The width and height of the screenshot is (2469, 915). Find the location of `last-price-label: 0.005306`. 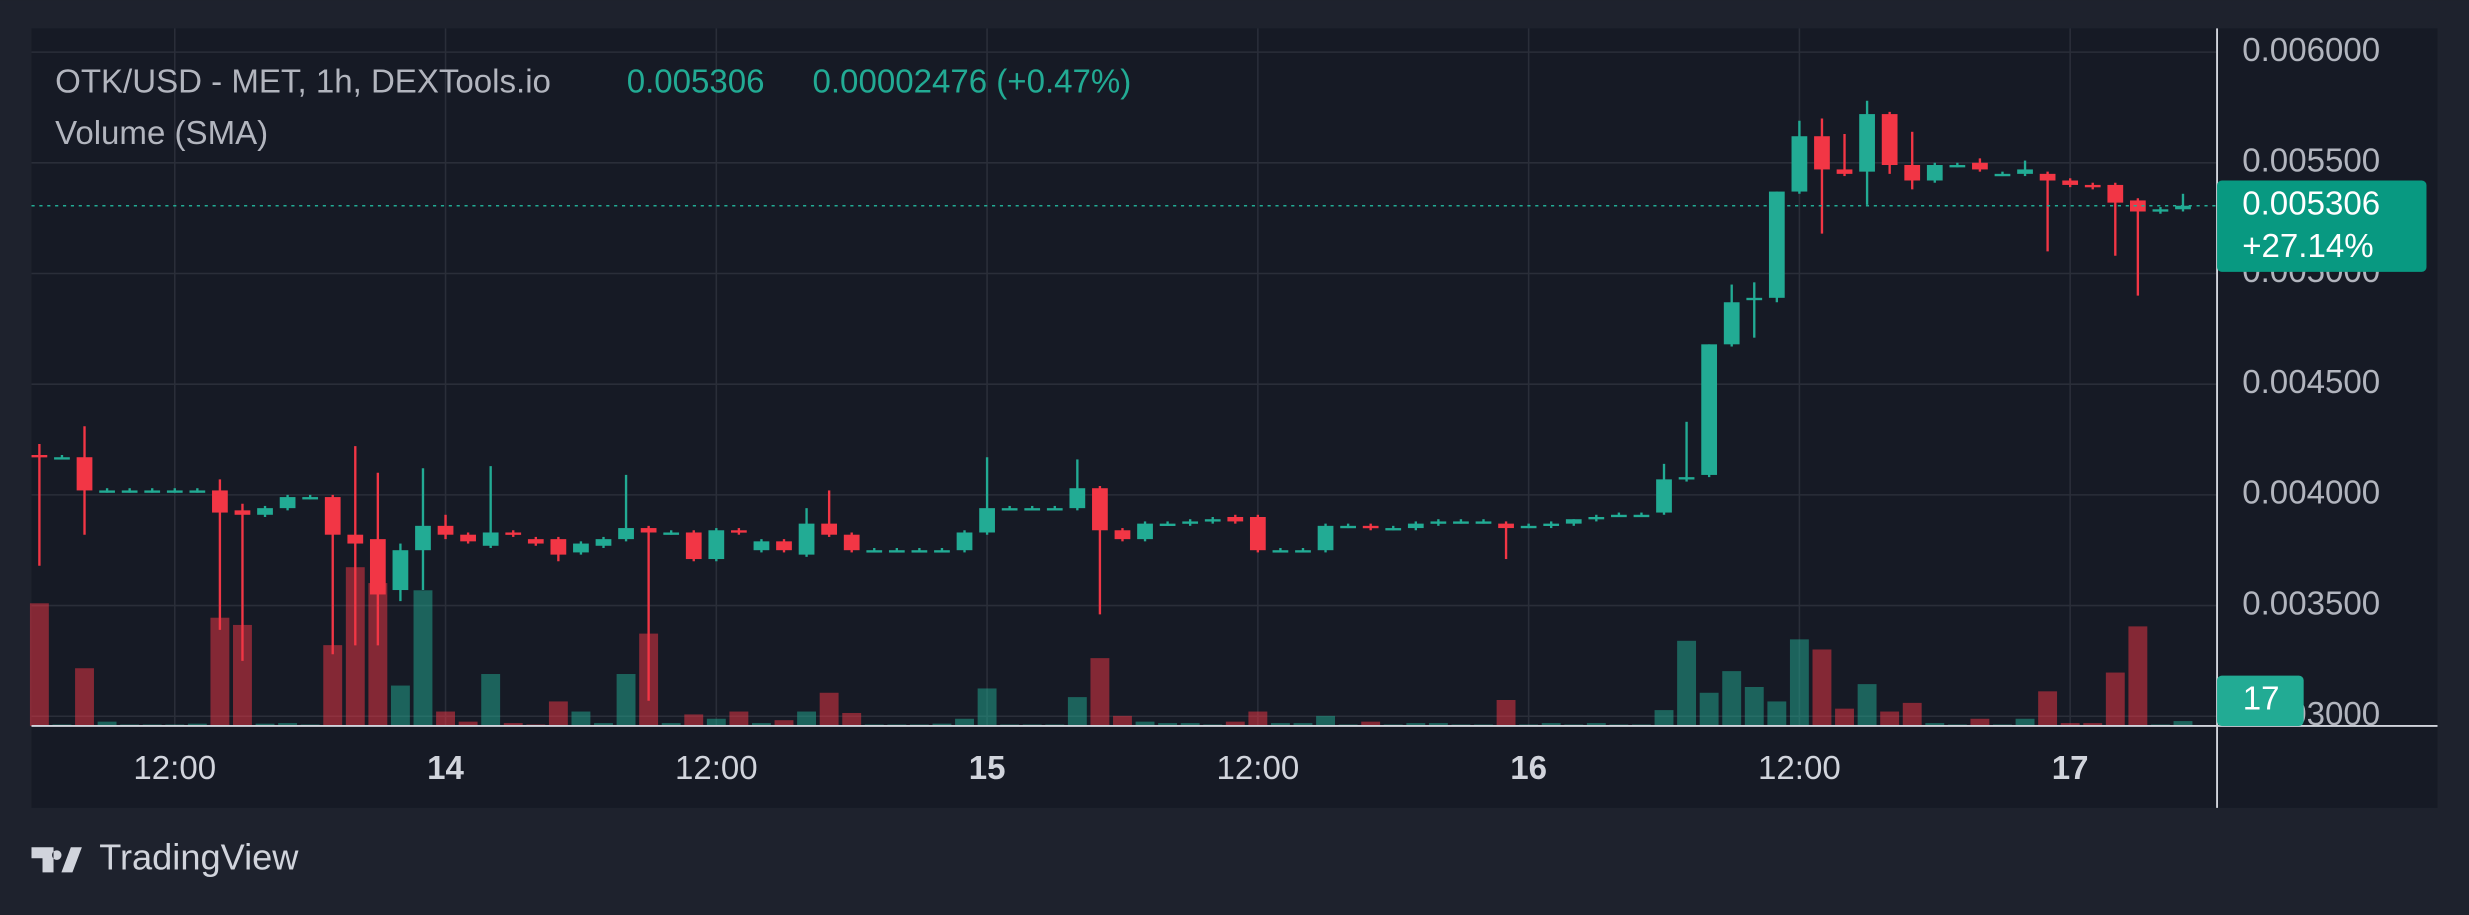

last-price-label: 0.005306 is located at coordinates (2311, 203).